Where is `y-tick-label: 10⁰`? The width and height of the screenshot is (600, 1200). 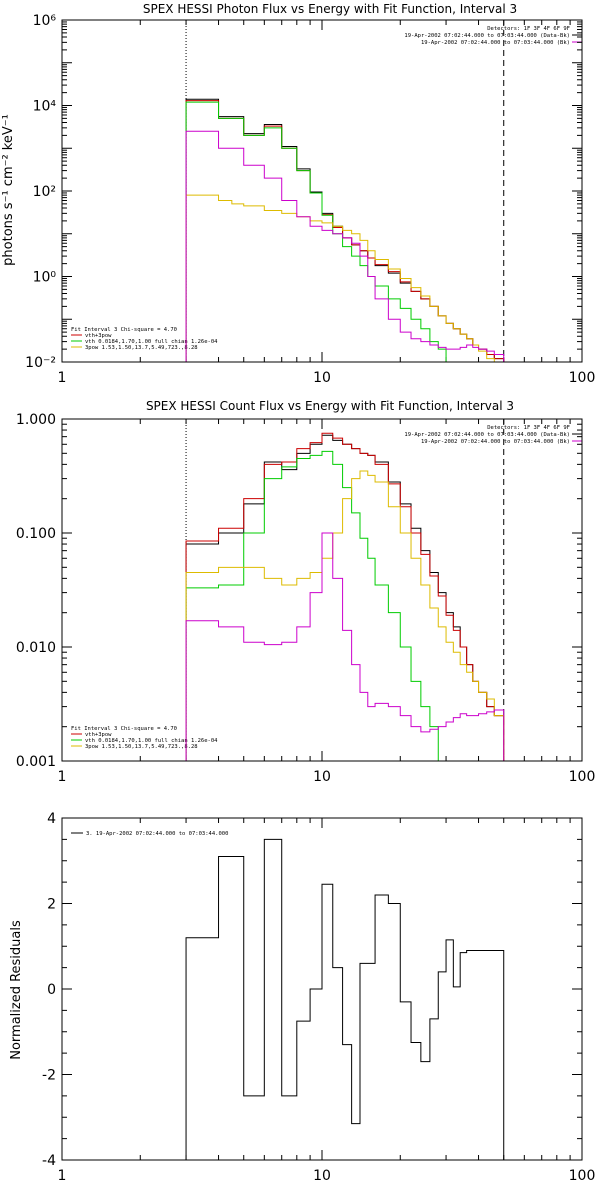
y-tick-label: 10⁰ is located at coordinates (45, 278).